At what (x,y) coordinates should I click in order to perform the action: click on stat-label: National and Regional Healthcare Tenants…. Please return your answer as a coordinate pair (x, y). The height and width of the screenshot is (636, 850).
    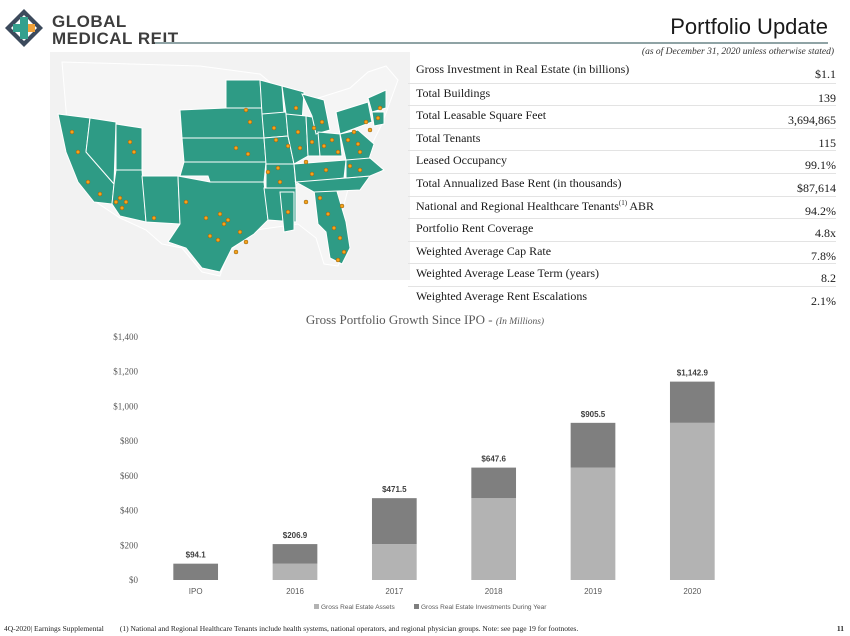
    Looking at the image, I should click on (535, 206).